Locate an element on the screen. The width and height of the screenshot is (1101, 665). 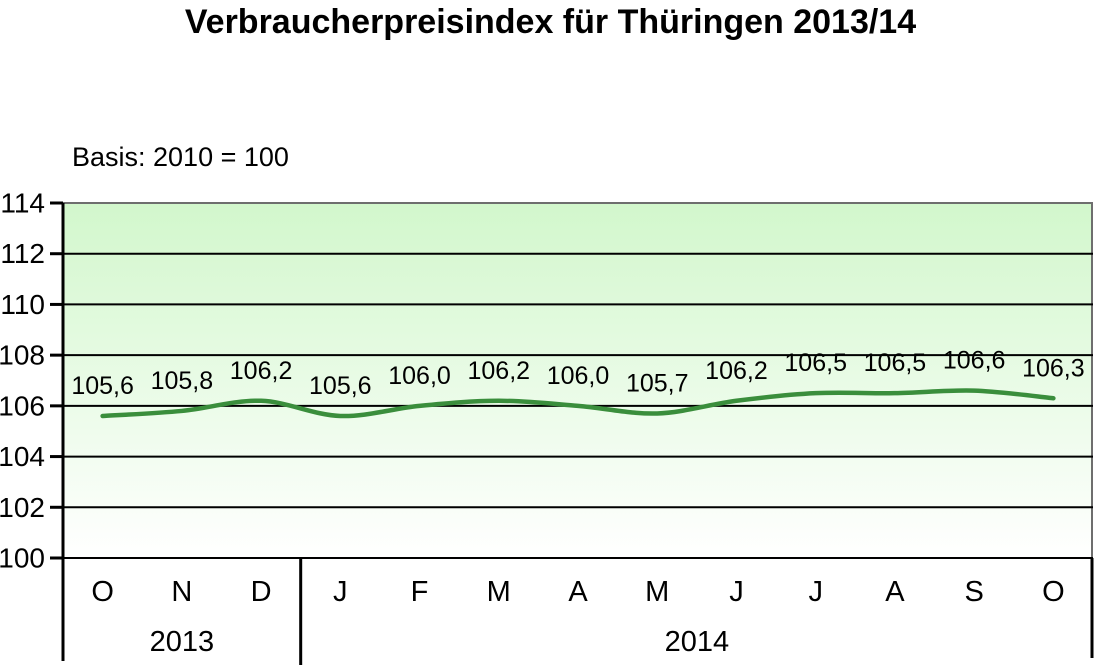
month-label: S is located at coordinates (973, 592).